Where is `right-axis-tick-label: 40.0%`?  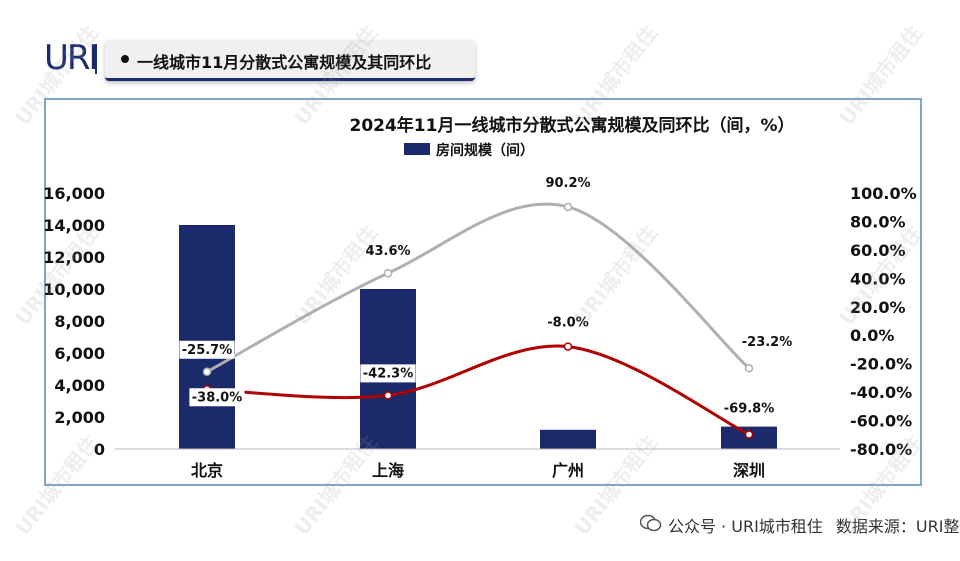 right-axis-tick-label: 40.0% is located at coordinates (878, 278).